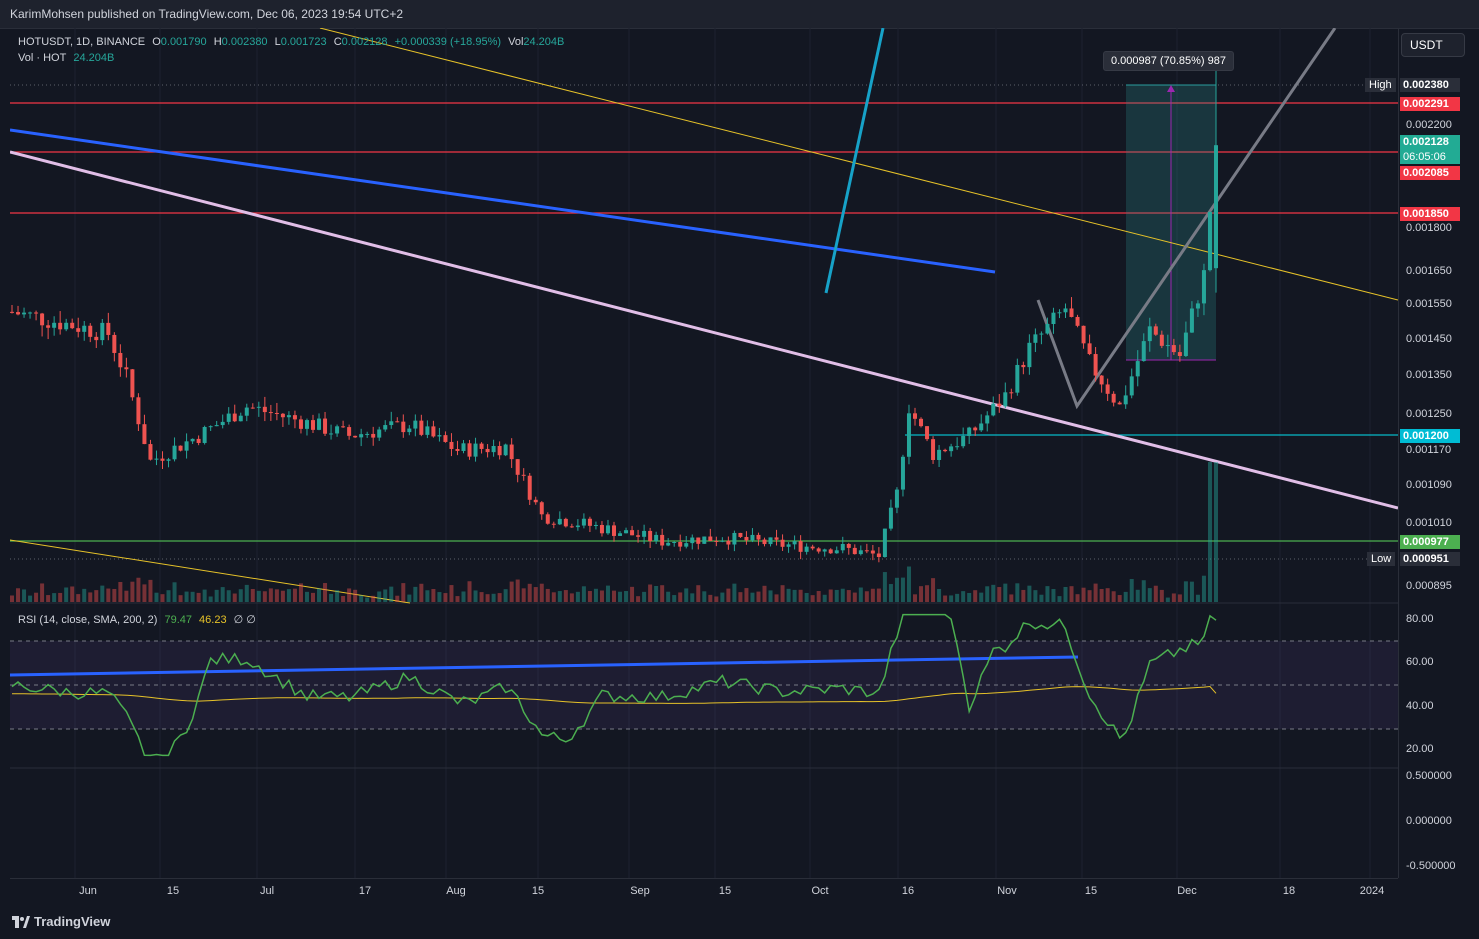 The height and width of the screenshot is (939, 1479). What do you see at coordinates (544, 666) in the screenshot?
I see `rsi-blue-trendline` at bounding box center [544, 666].